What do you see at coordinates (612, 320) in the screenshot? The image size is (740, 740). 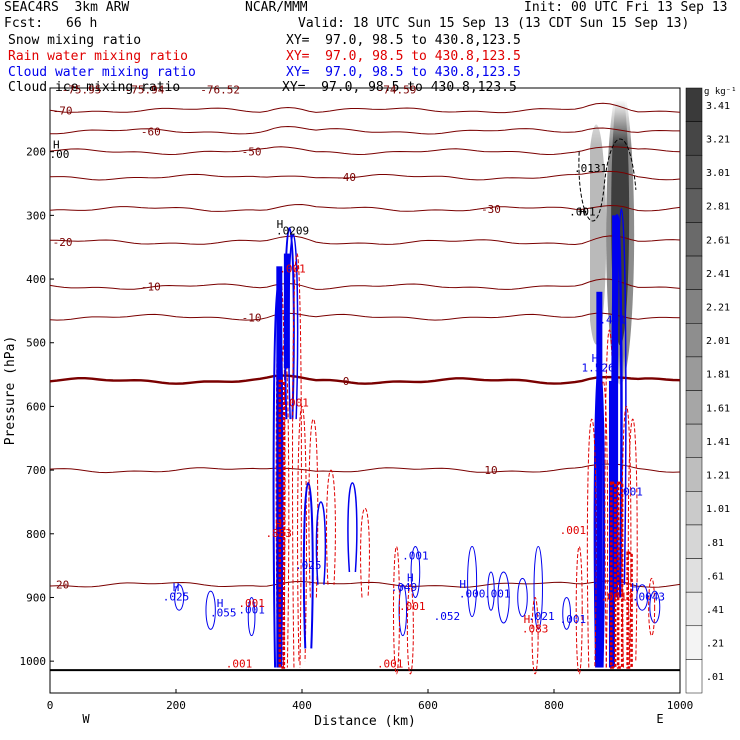 I see `cloud-value-label: .451` at bounding box center [612, 320].